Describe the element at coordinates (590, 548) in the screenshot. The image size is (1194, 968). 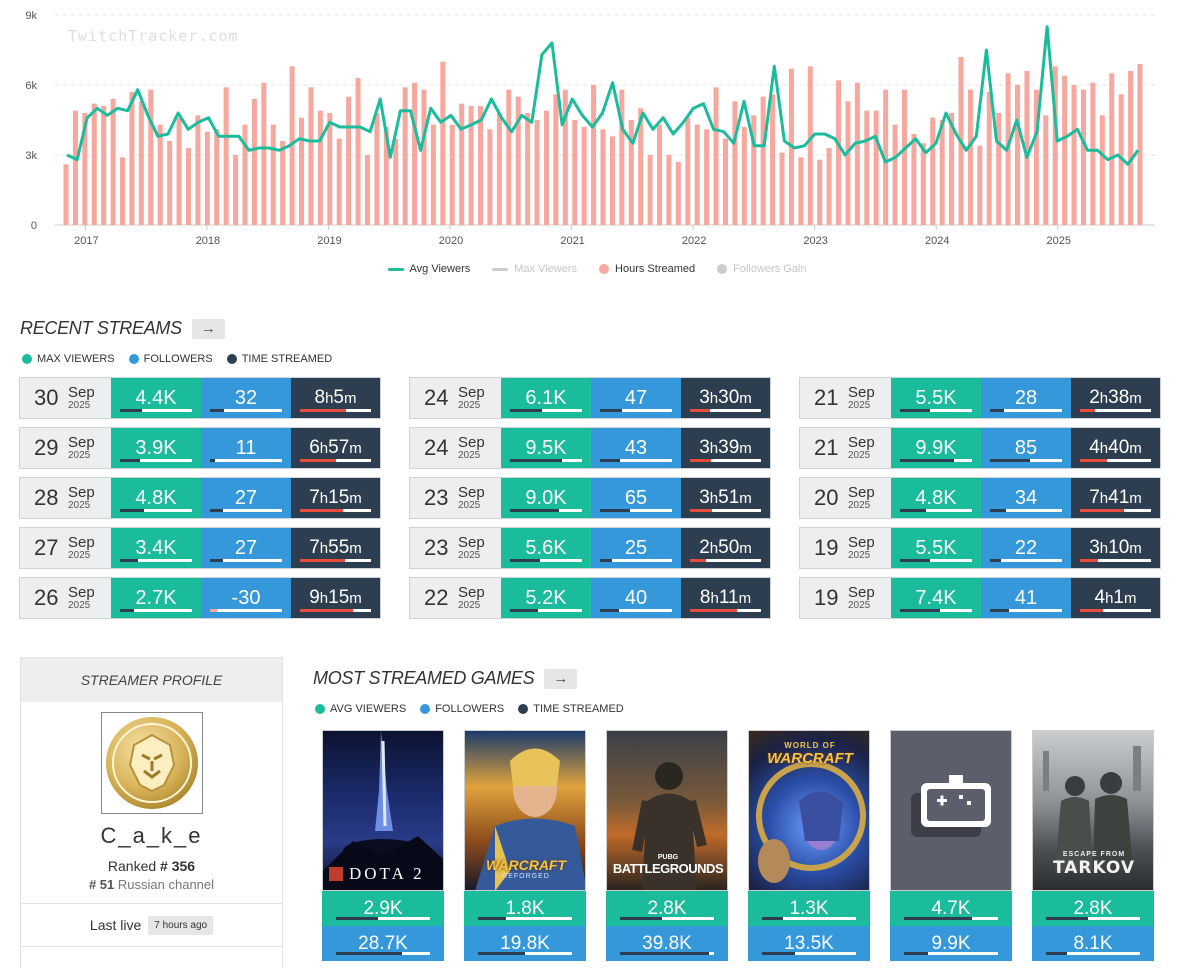
I see `stream-row: 23 Sep 2025 5.6K 25 2h50m` at that location.